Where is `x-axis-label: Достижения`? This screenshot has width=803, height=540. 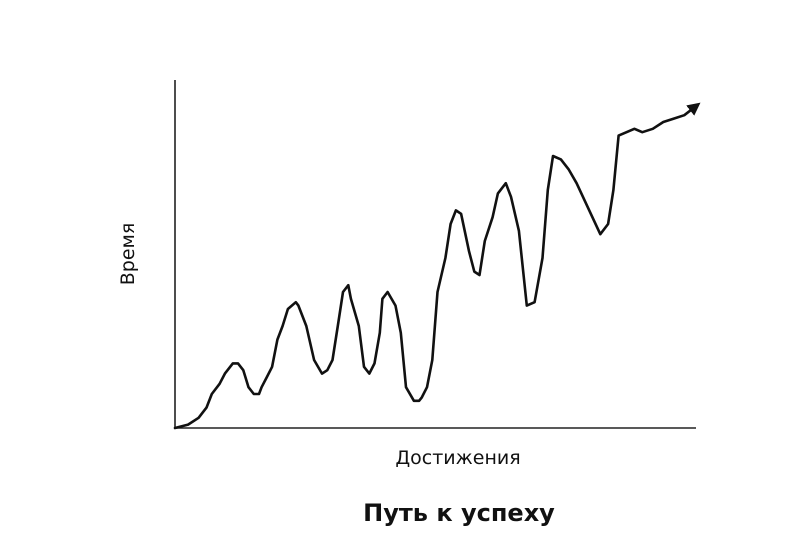 x-axis-label: Достижения is located at coordinates (457, 458).